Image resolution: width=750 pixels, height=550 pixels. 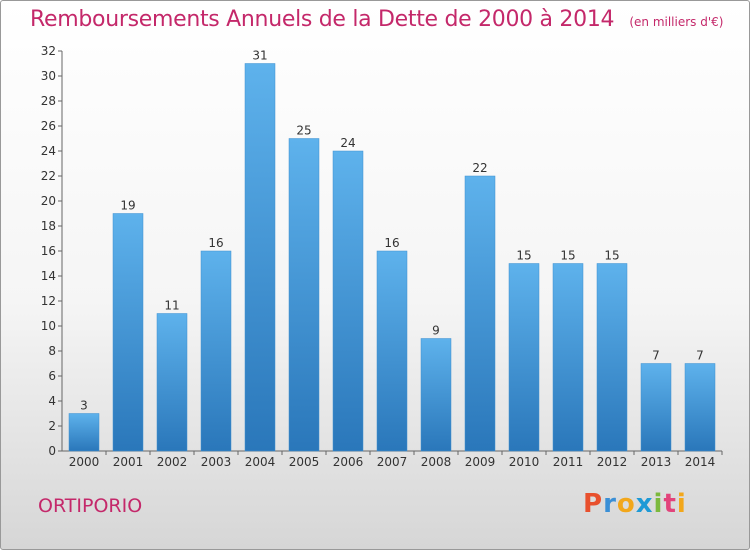 I want to click on y-tick-label: 16, so click(x=48, y=251).